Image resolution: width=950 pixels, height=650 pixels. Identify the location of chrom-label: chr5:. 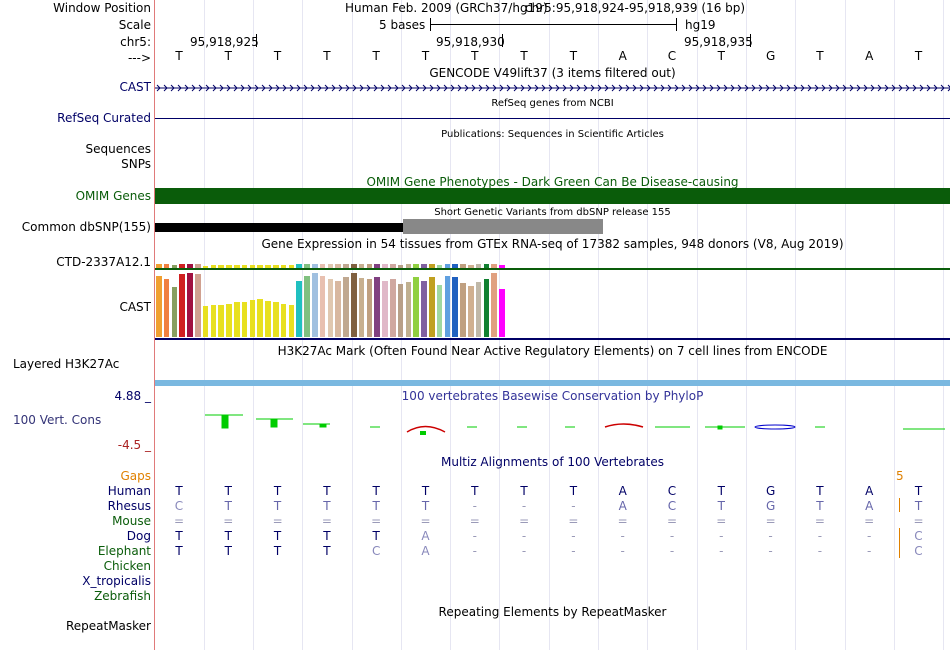
(135, 42).